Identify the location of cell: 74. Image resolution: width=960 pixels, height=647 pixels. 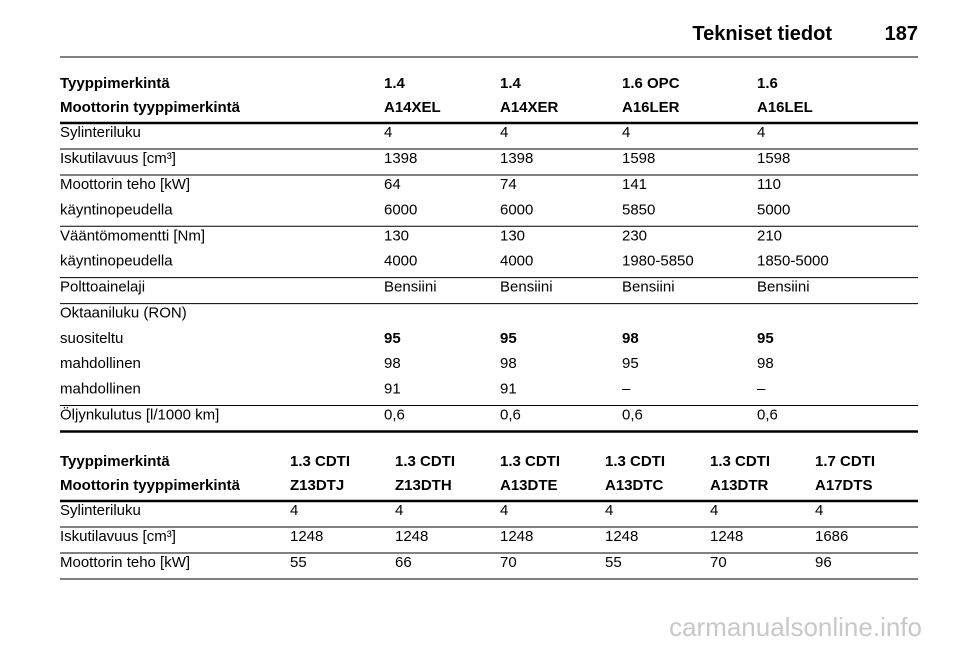
(508, 184).